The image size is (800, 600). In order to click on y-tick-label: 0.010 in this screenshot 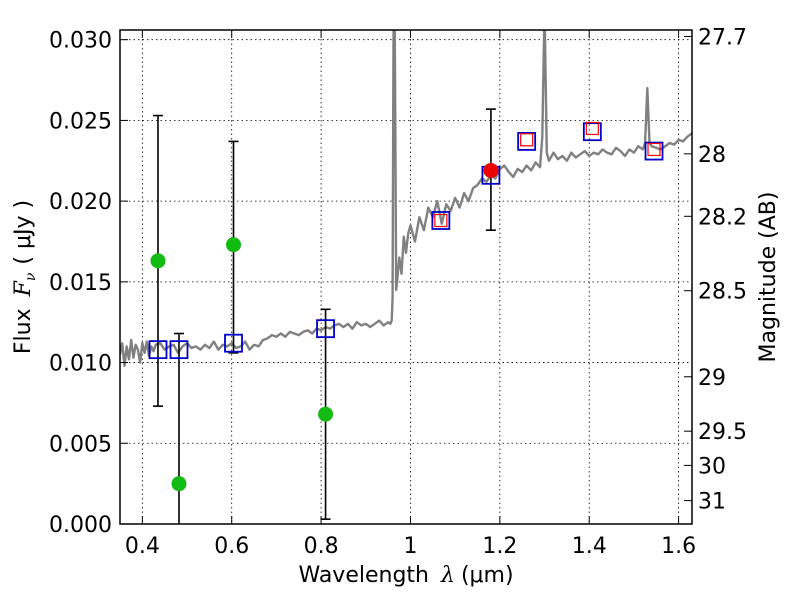, I will do `click(80, 364)`.